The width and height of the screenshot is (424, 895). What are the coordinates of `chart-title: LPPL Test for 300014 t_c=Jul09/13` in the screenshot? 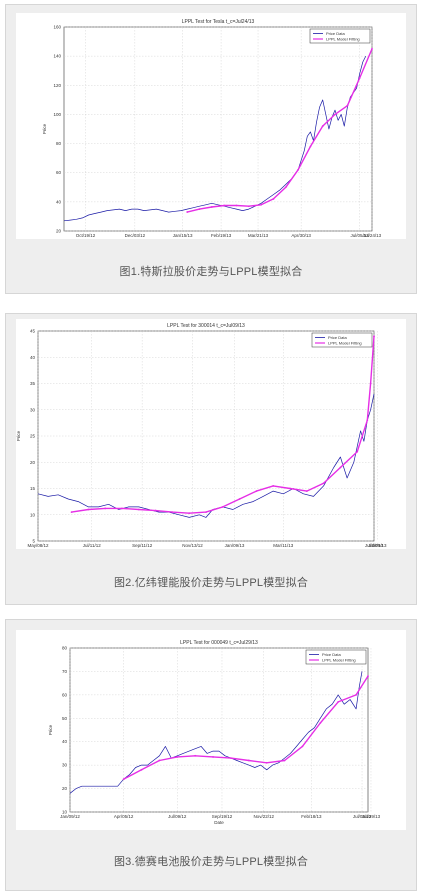 It's located at (206, 326).